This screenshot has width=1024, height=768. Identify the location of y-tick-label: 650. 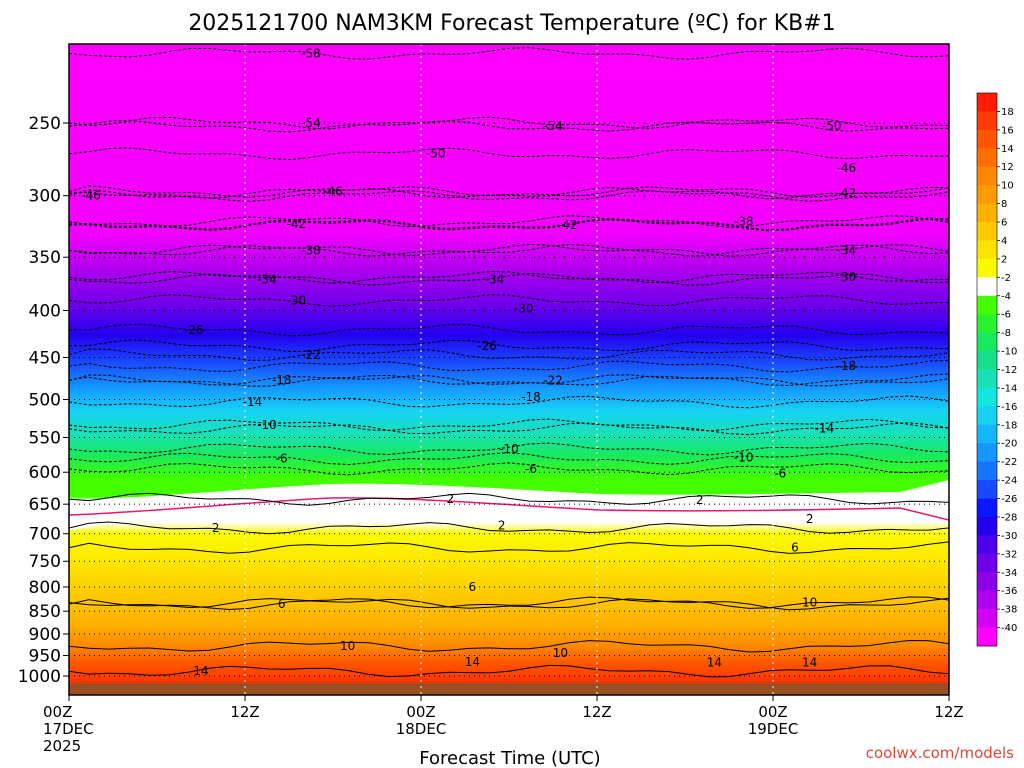
(45, 505).